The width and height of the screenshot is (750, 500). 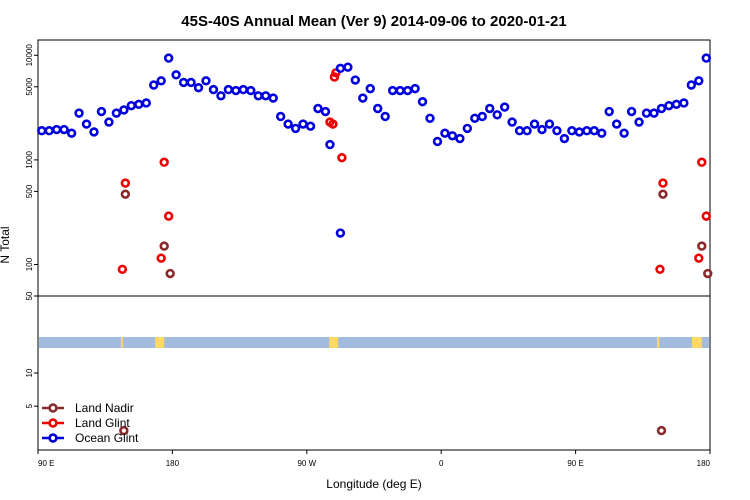 What do you see at coordinates (29, 264) in the screenshot?
I see `y-tick-label-upper-1: 100` at bounding box center [29, 264].